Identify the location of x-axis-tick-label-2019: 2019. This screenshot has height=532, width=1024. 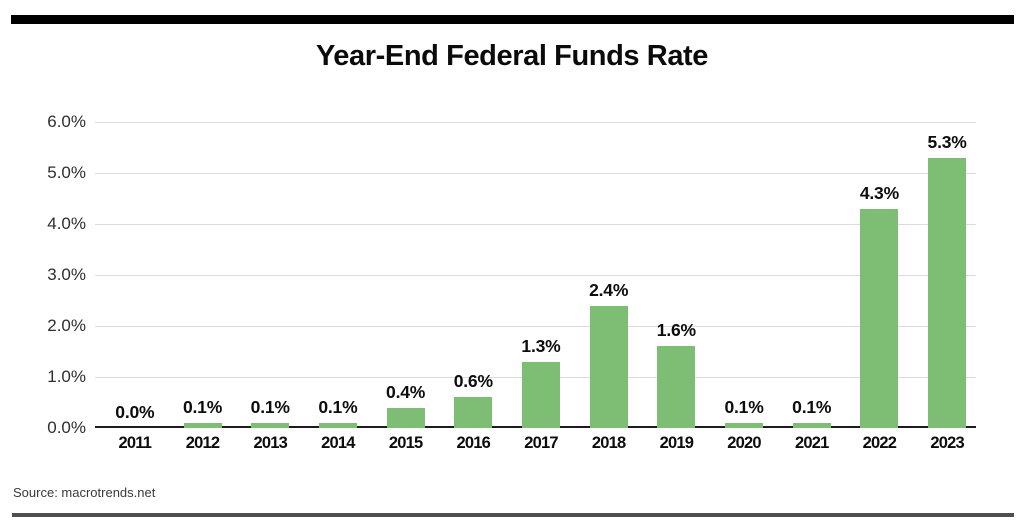
(676, 443).